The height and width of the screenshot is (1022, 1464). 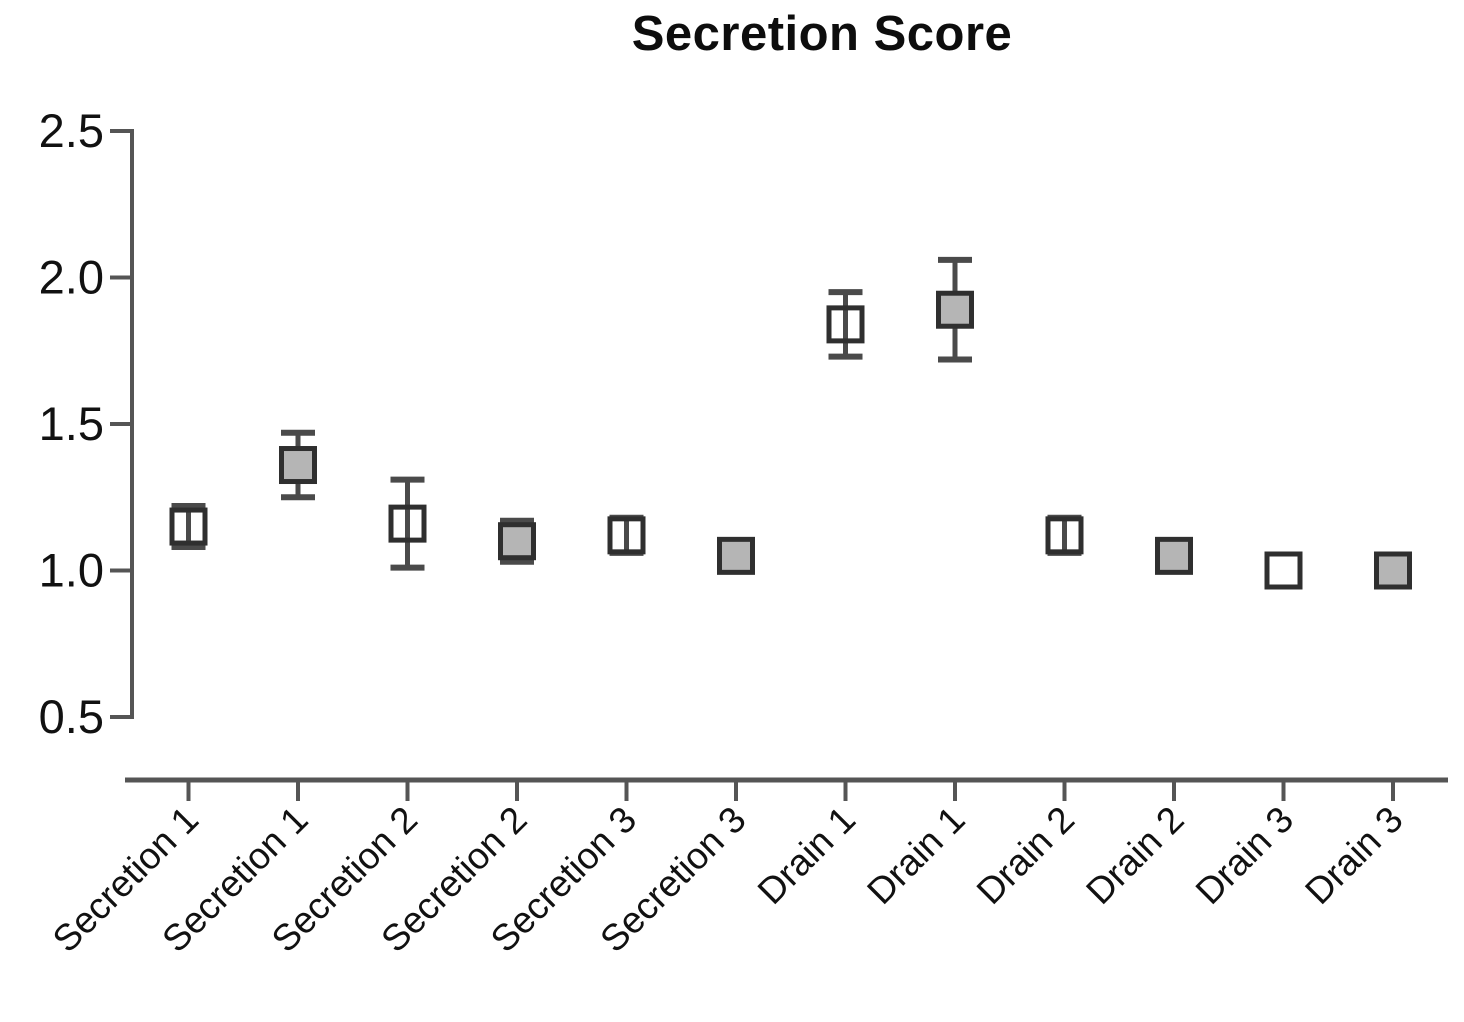 What do you see at coordinates (71, 716) in the screenshot?
I see `y-tick-label: 0.5` at bounding box center [71, 716].